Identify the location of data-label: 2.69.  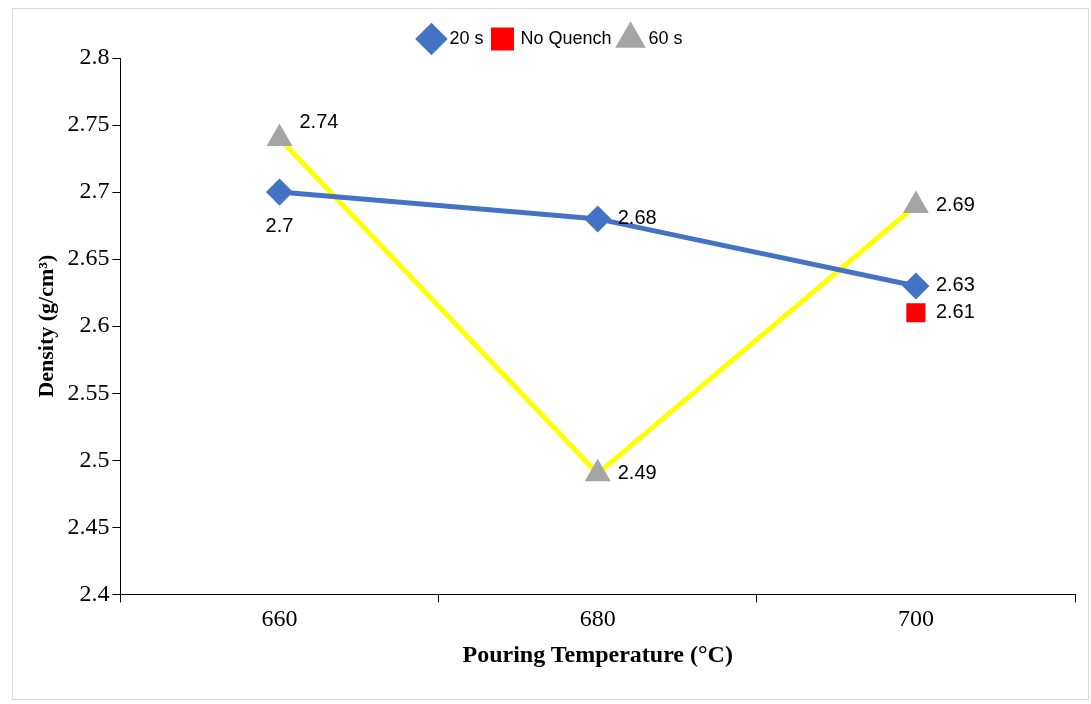
(955, 204).